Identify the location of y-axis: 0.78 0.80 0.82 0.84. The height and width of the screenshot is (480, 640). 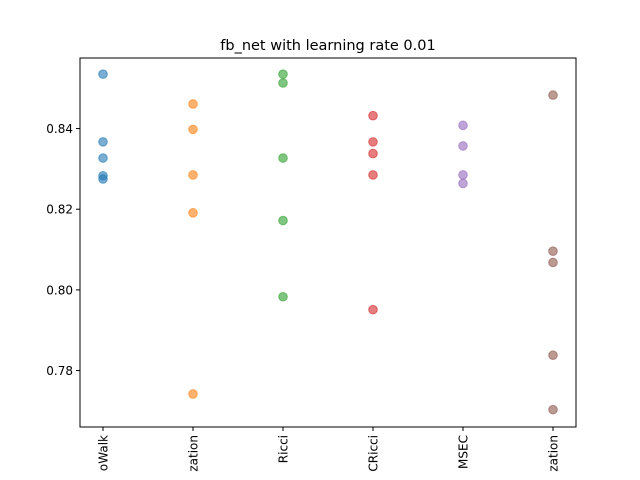
(63, 250).